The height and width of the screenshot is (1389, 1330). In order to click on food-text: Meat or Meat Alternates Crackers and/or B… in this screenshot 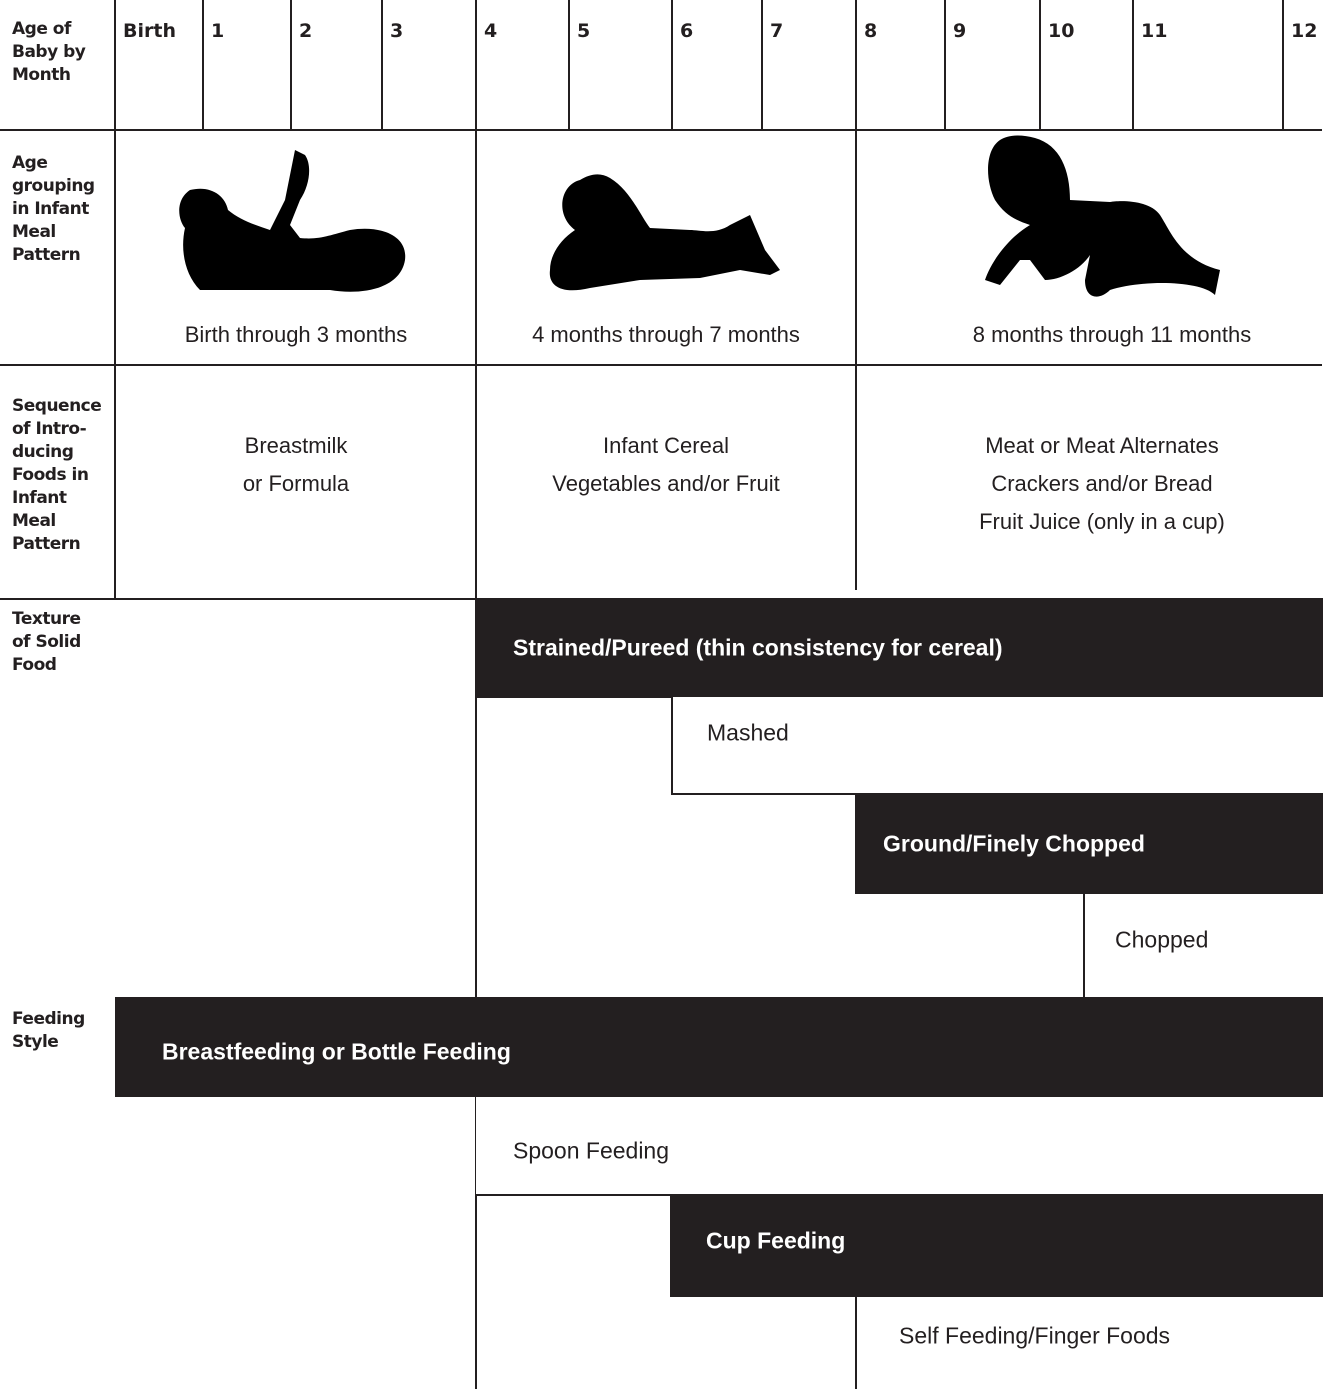, I will do `click(1093, 484)`.